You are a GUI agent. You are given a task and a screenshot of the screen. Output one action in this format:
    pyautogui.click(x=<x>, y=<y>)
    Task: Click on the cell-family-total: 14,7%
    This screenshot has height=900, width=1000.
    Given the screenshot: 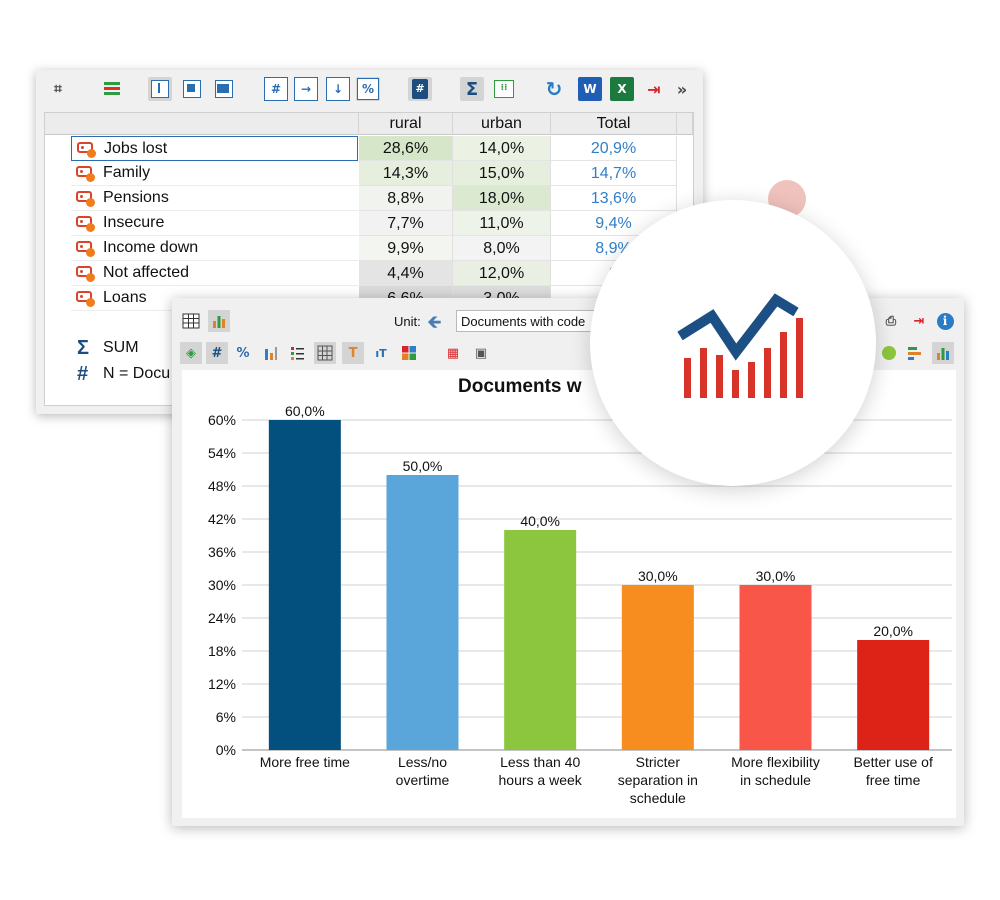 What is the action you would take?
    pyautogui.click(x=614, y=173)
    